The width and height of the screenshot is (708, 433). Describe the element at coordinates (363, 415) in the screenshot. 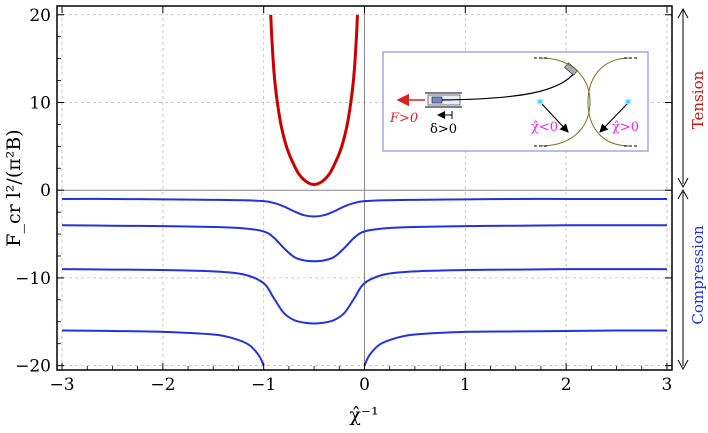

I see `x-axis-label: χ̂⁻¹` at that location.